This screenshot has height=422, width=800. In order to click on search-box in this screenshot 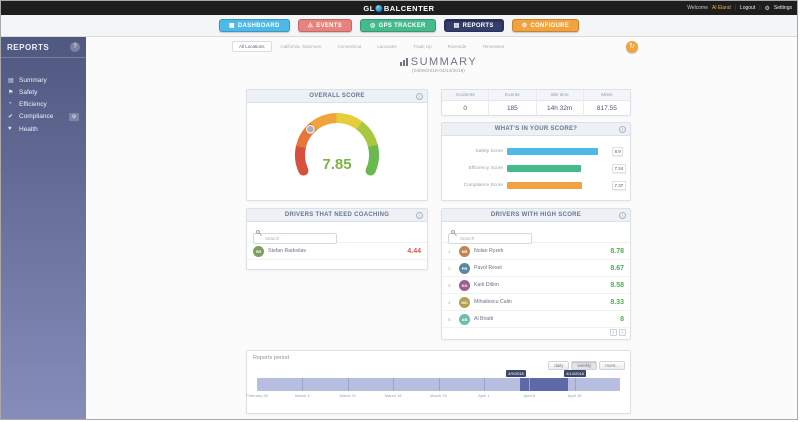, I will do `click(295, 235)`.